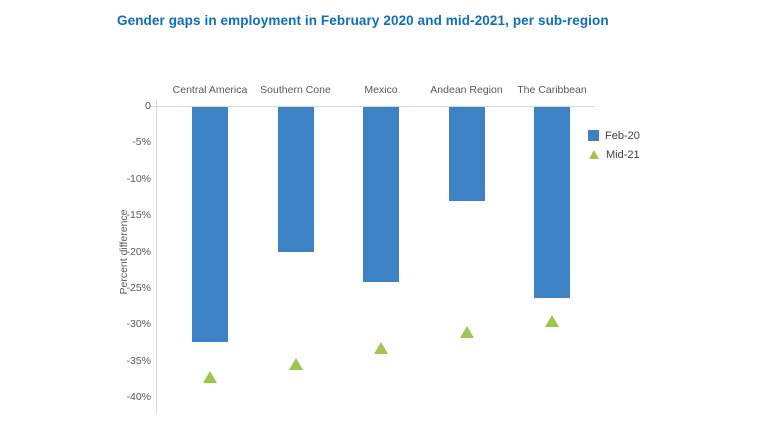 The image size is (780, 439). I want to click on legend-item-feb20: Feb-20, so click(614, 135).